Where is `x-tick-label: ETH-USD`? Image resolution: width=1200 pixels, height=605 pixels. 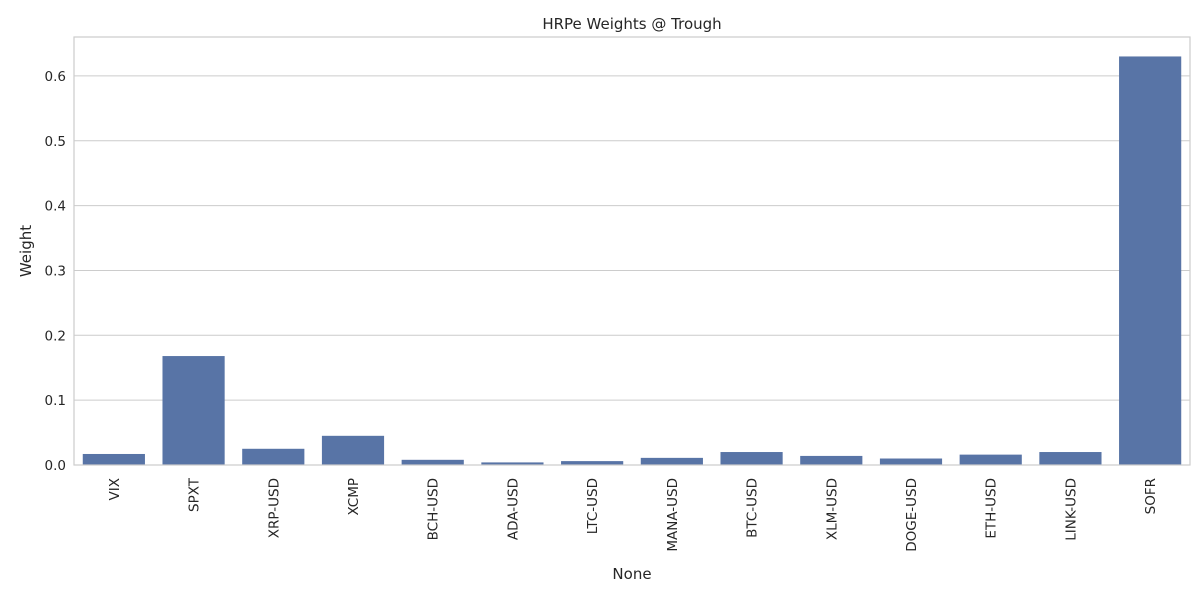 x-tick-label: ETH-USD is located at coordinates (992, 508).